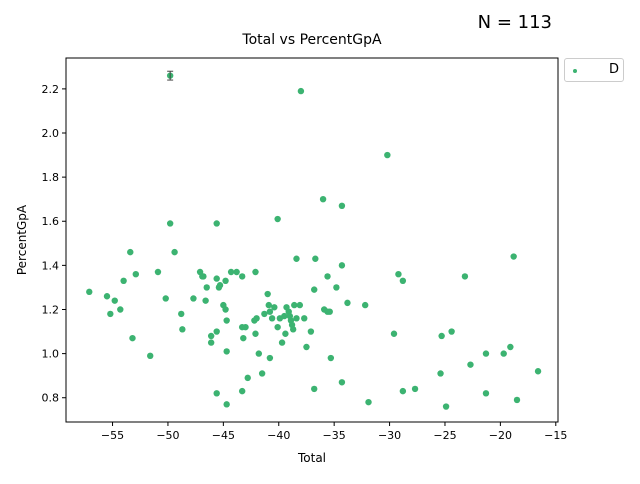 This screenshot has height=484, width=640. What do you see at coordinates (22, 239) in the screenshot?
I see `y-axis-label: PercentGpA` at bounding box center [22, 239].